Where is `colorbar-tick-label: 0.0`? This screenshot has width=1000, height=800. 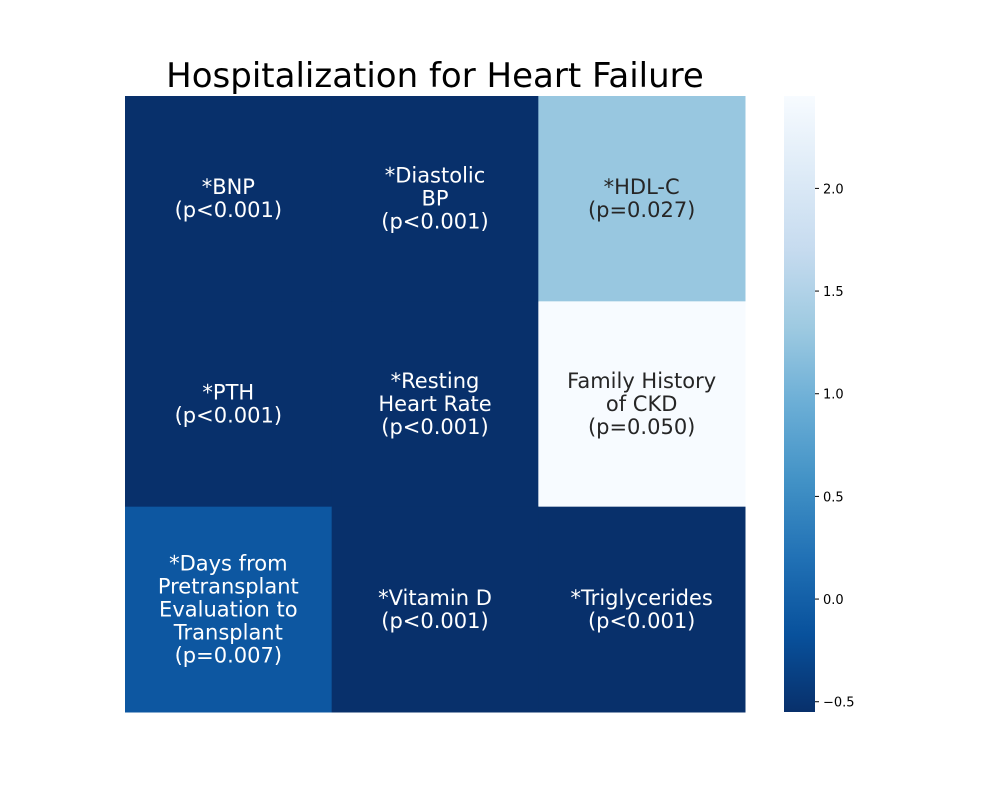 colorbar-tick-label: 0.0 is located at coordinates (833, 600).